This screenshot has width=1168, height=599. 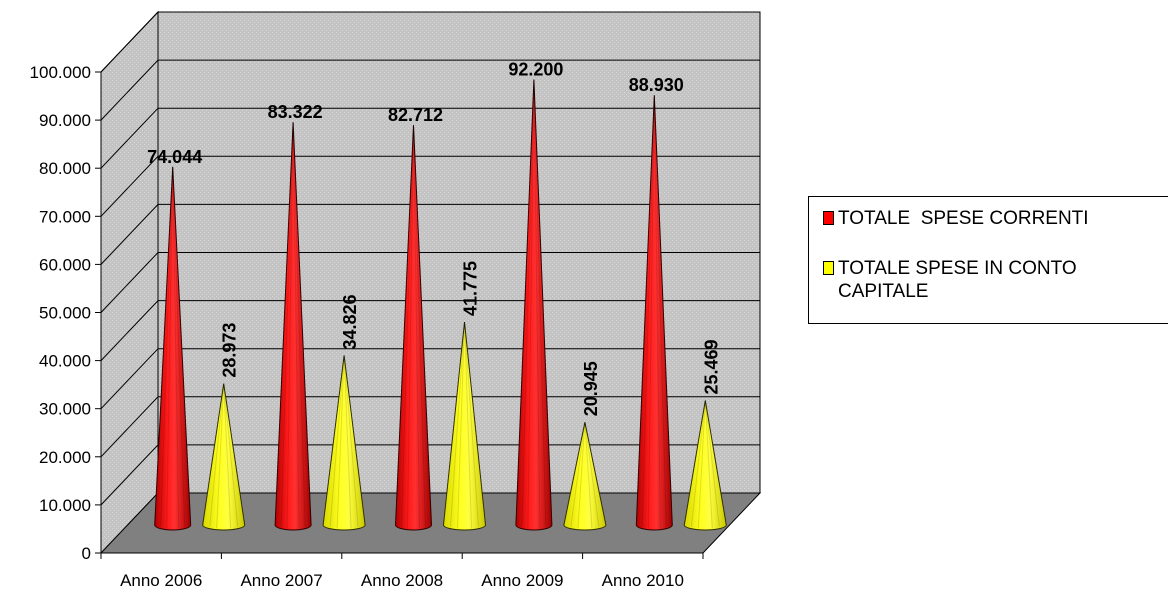 What do you see at coordinates (281, 580) in the screenshot?
I see `x-tick-label: Anno 2007` at bounding box center [281, 580].